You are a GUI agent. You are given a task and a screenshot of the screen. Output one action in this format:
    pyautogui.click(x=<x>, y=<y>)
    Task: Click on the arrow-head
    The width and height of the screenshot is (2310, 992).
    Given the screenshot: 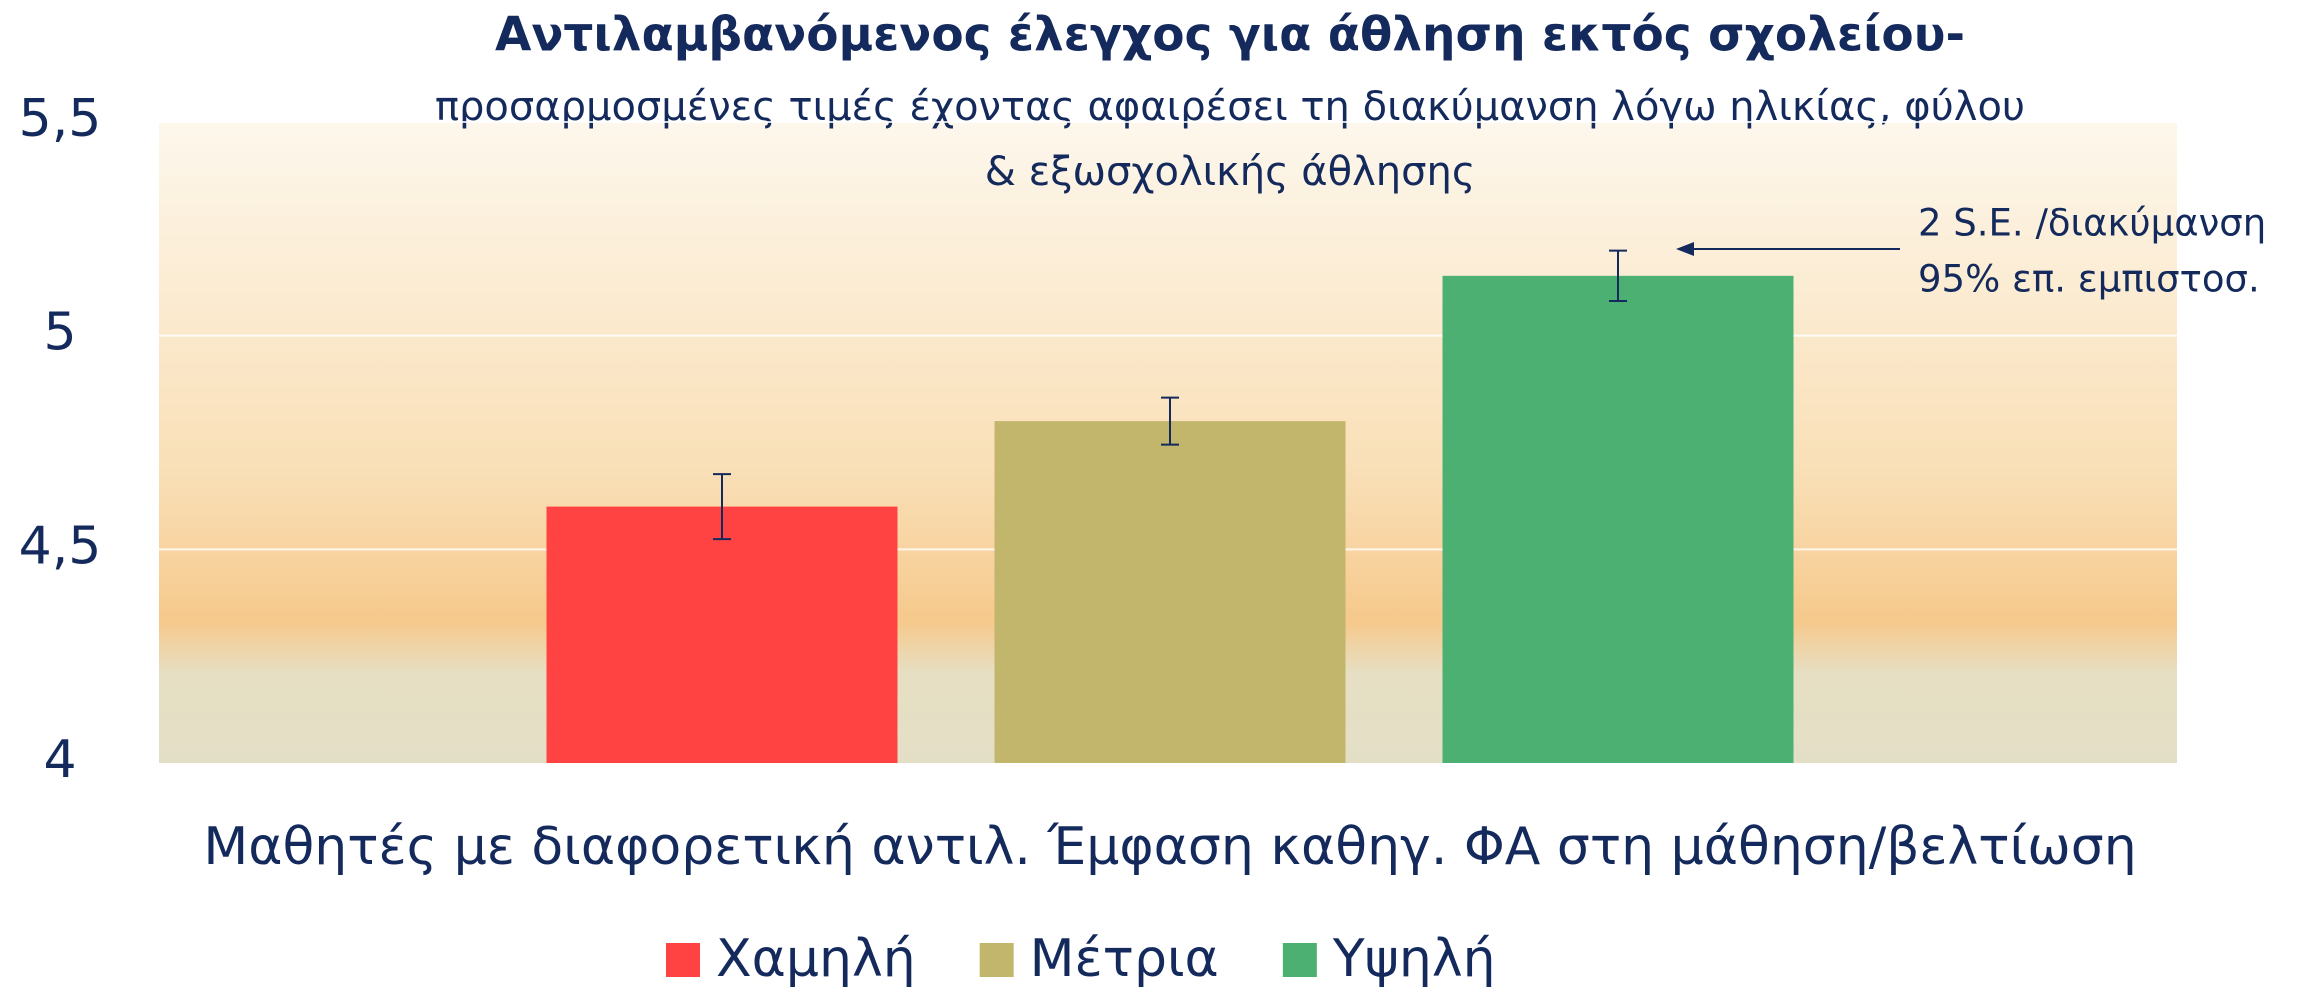 What is the action you would take?
    pyautogui.click(x=1685, y=249)
    